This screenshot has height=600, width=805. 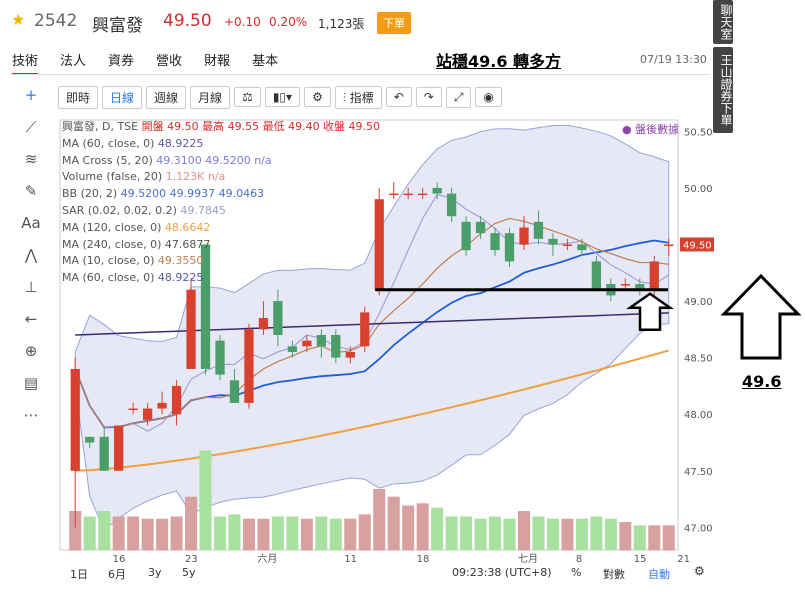 I want to click on legend-name: MA (120, close, 0), so click(x=113, y=227).